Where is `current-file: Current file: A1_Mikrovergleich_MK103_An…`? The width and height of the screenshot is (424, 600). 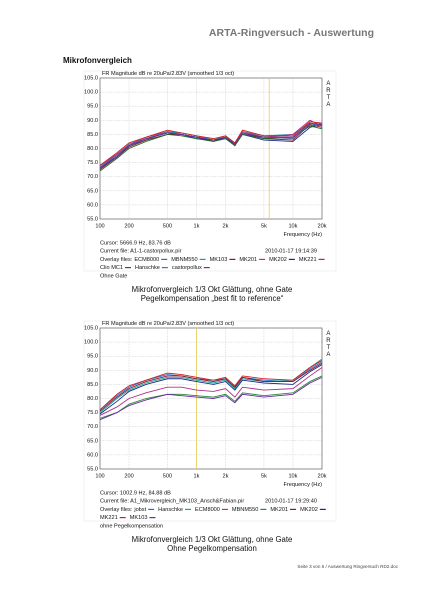 current-file: Current file: A1_Mikrovergleich_MK103_An… is located at coordinates (172, 502).